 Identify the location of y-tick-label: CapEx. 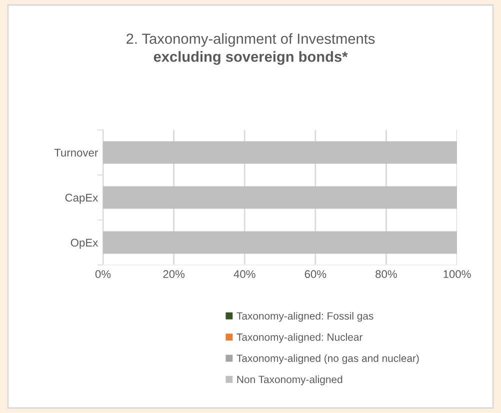
(81, 199).